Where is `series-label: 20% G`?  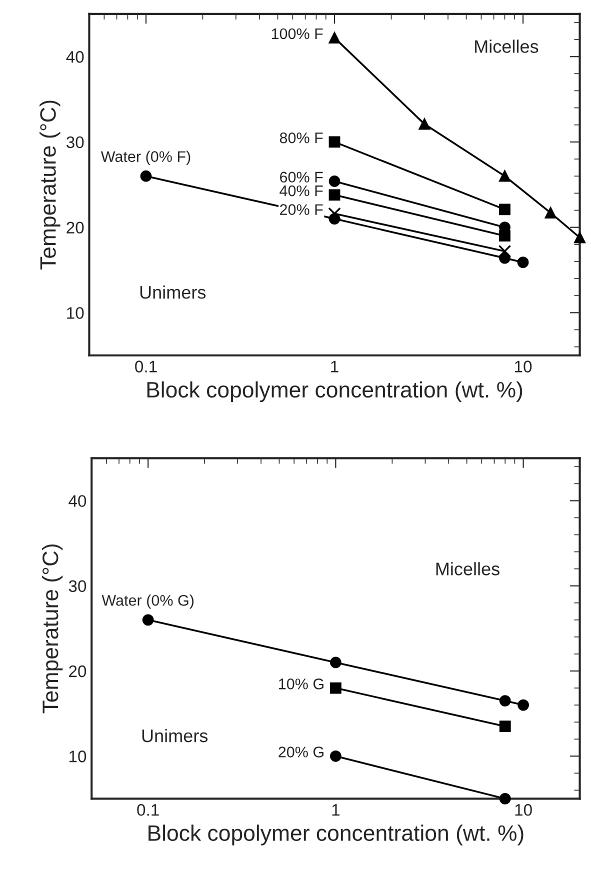 series-label: 20% G is located at coordinates (301, 752).